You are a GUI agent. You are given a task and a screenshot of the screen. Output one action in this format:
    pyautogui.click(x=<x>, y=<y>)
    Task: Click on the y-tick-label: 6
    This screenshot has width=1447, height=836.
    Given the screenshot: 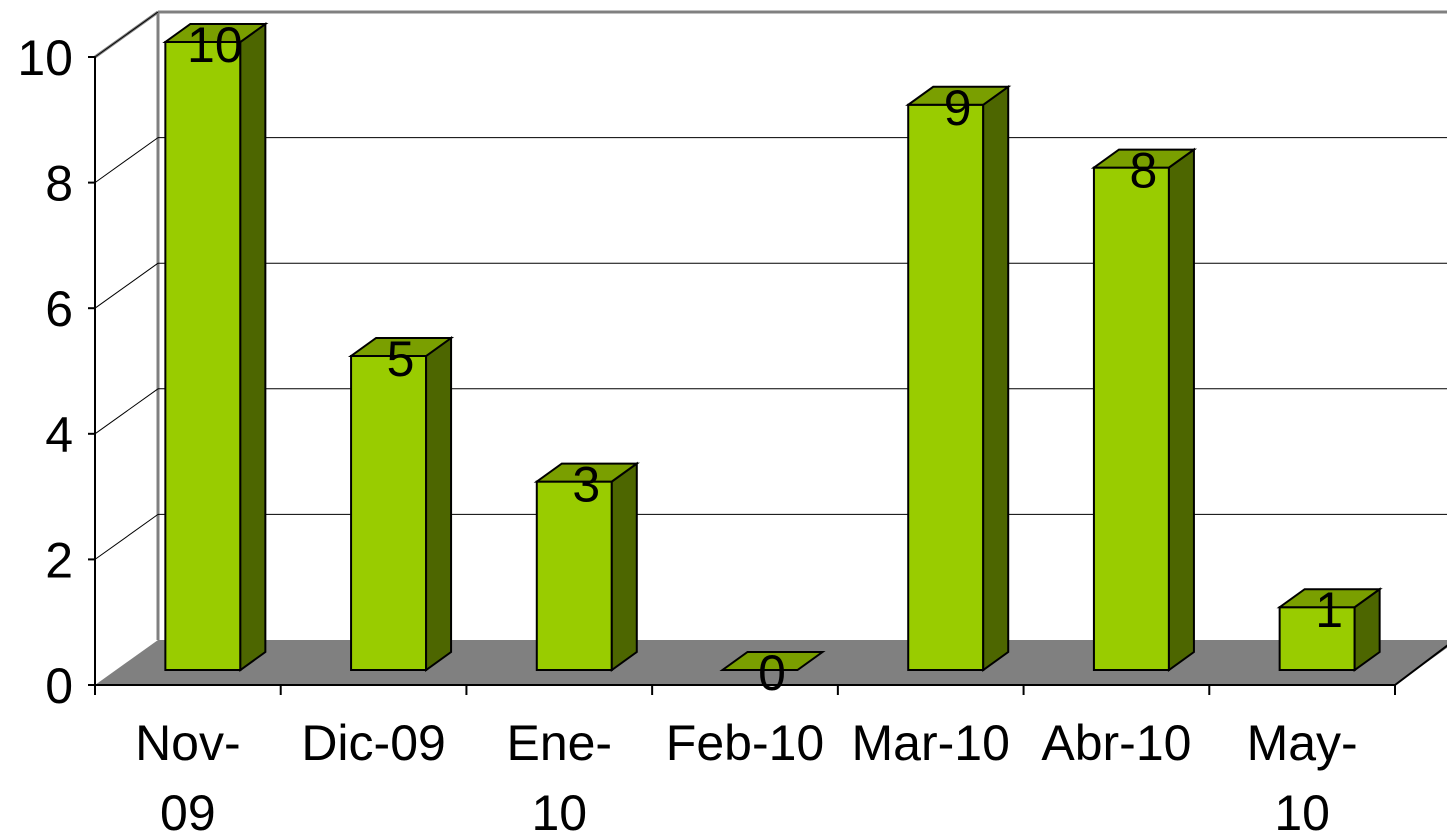 What is the action you would take?
    pyautogui.click(x=59, y=309)
    